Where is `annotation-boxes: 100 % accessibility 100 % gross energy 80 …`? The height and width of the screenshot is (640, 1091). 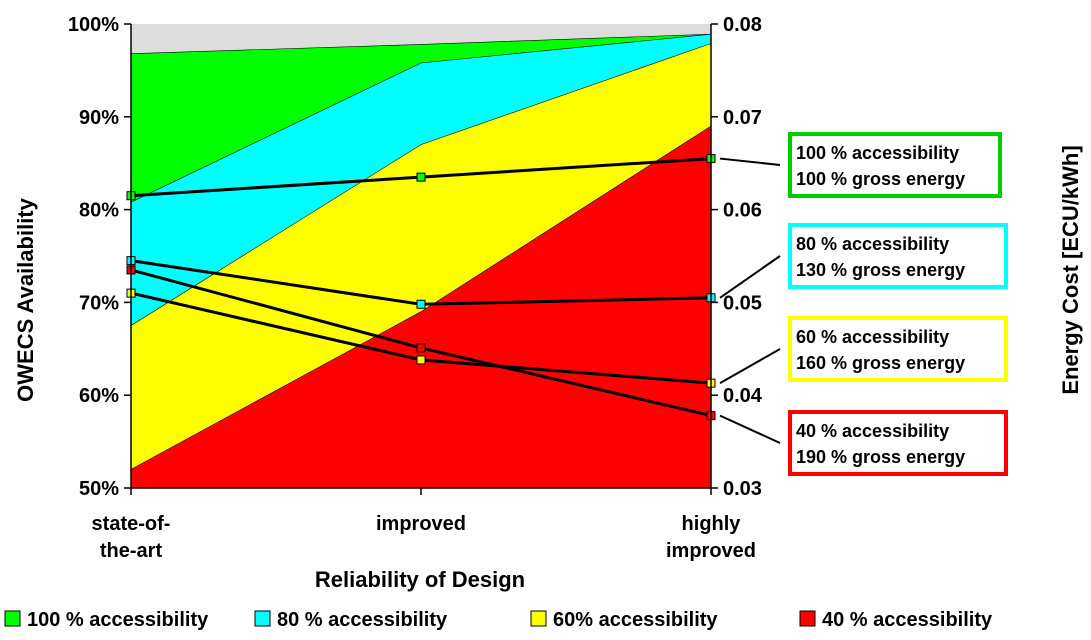
annotation-boxes: 100 % accessibility 100 % gross energy 80 … is located at coordinates (863, 304).